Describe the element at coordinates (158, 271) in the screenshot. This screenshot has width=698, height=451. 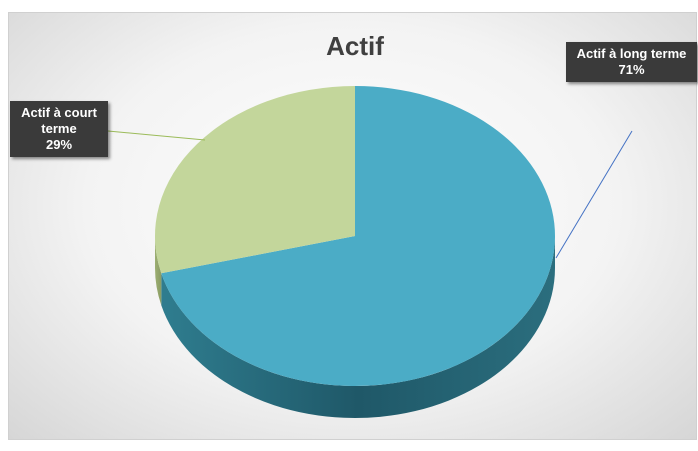
I see `slice-side` at that location.